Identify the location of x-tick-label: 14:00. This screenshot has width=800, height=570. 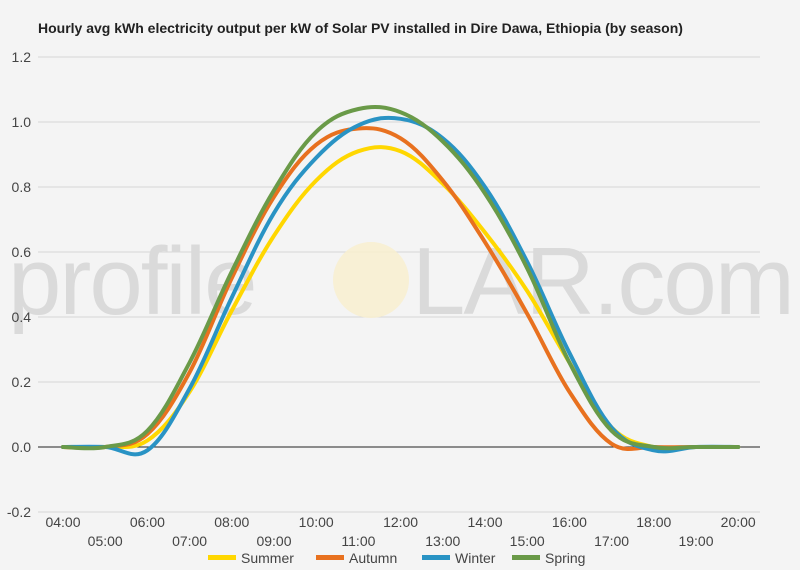
(484, 522).